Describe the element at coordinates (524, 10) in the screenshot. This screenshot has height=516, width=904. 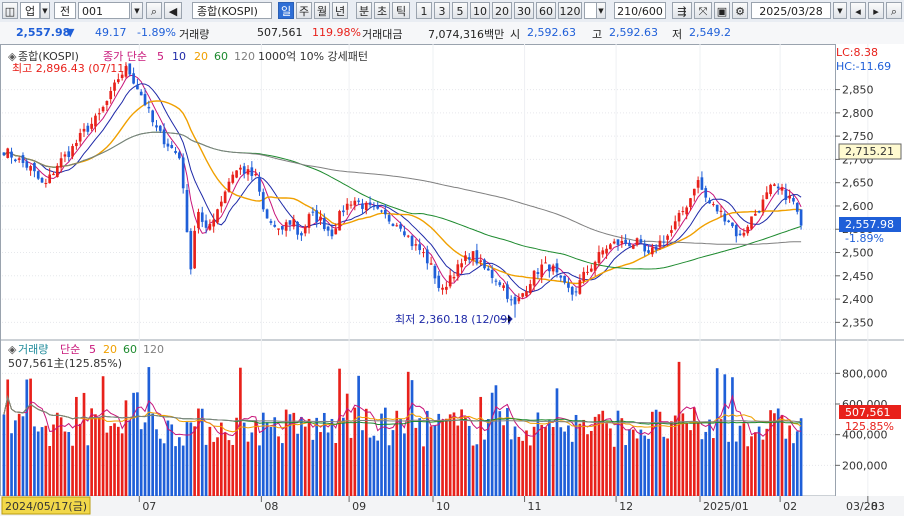
I see `interval-30: 30` at that location.